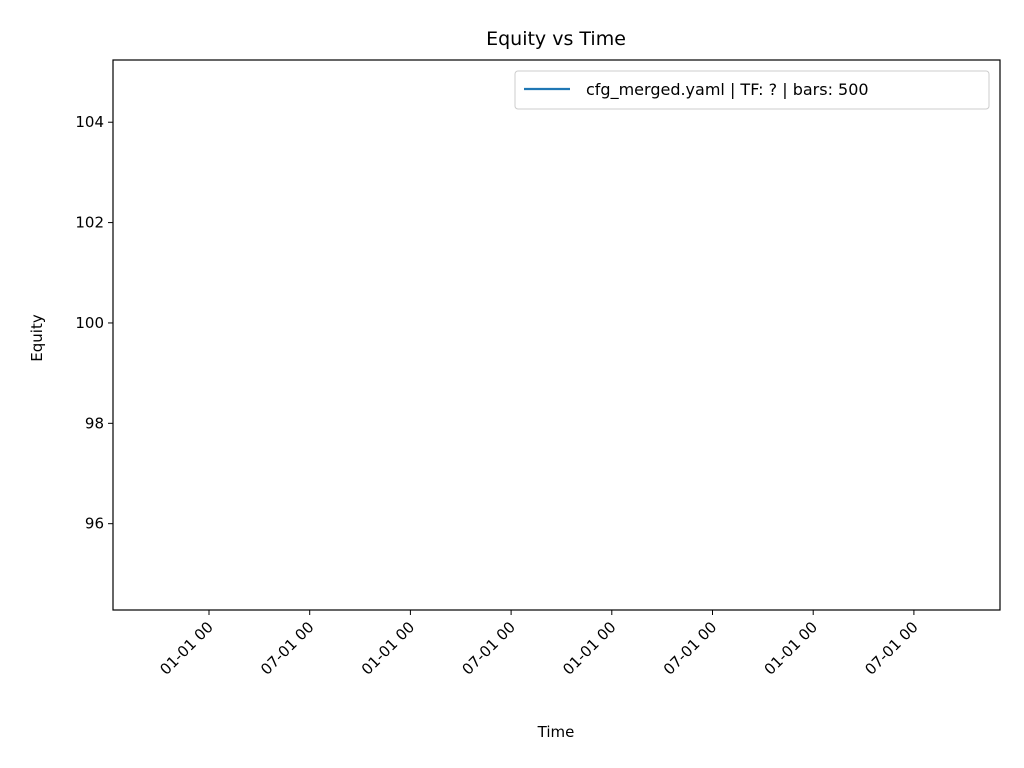 The width and height of the screenshot is (1024, 768). I want to click on y-tick-label: 98, so click(94, 423).